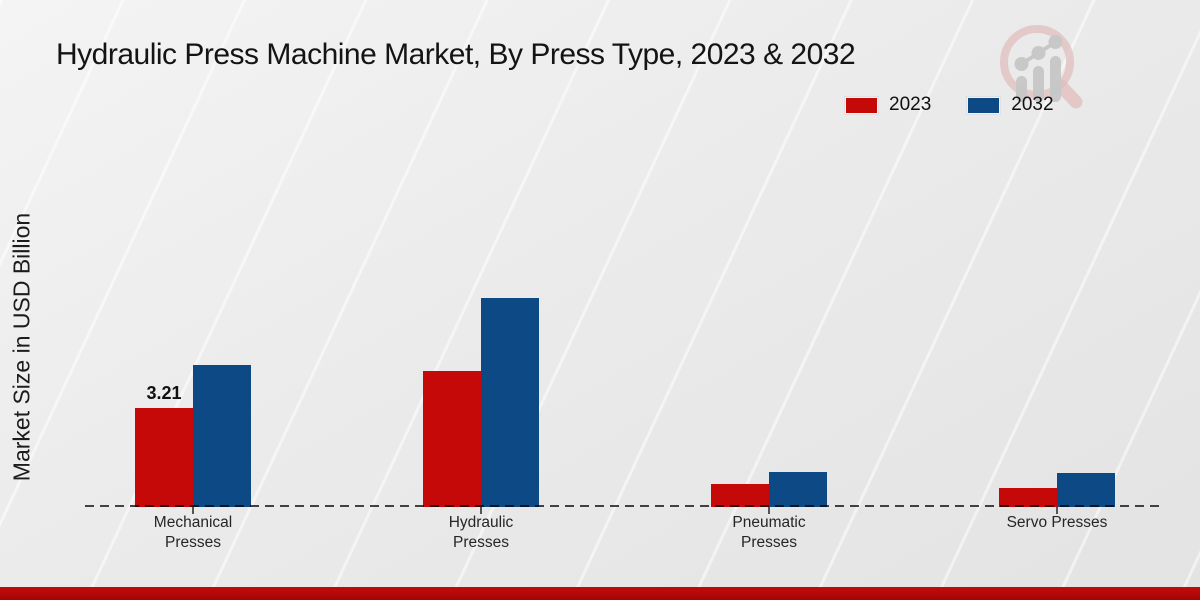 The image size is (1200, 600). What do you see at coordinates (798, 489) in the screenshot?
I see `bar-2032-pneumatic-presses` at bounding box center [798, 489].